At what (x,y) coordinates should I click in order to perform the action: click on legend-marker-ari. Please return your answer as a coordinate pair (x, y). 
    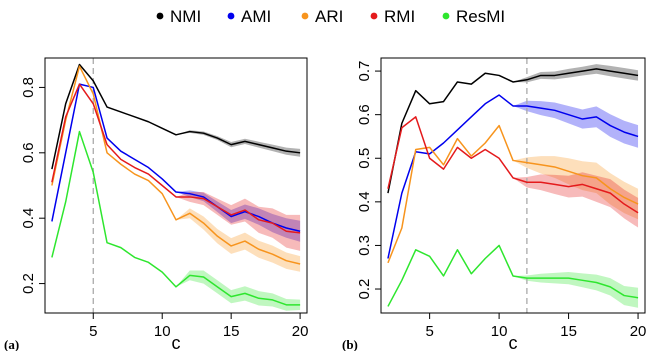
    Looking at the image, I should click on (305, 16).